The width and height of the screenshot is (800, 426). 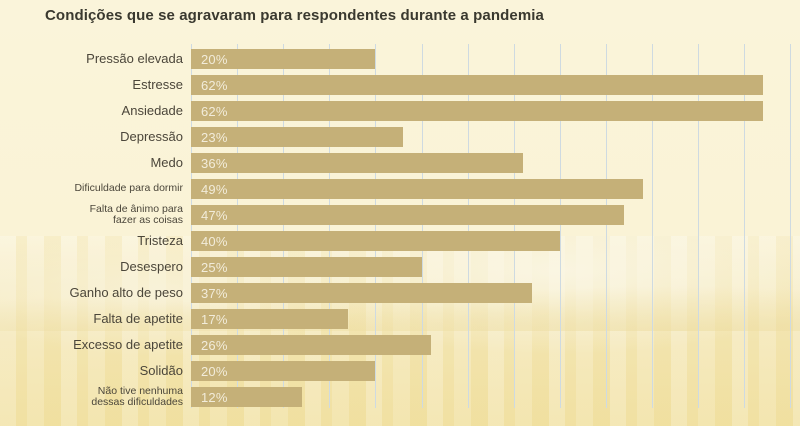 I want to click on value-label: 37%, so click(x=214, y=293).